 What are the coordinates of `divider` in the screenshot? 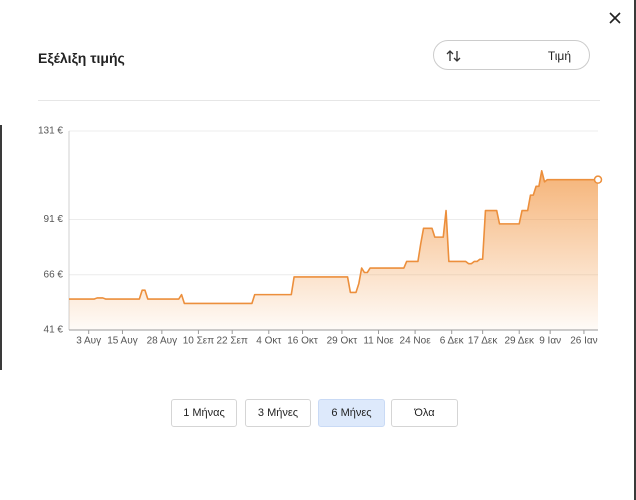 It's located at (319, 100).